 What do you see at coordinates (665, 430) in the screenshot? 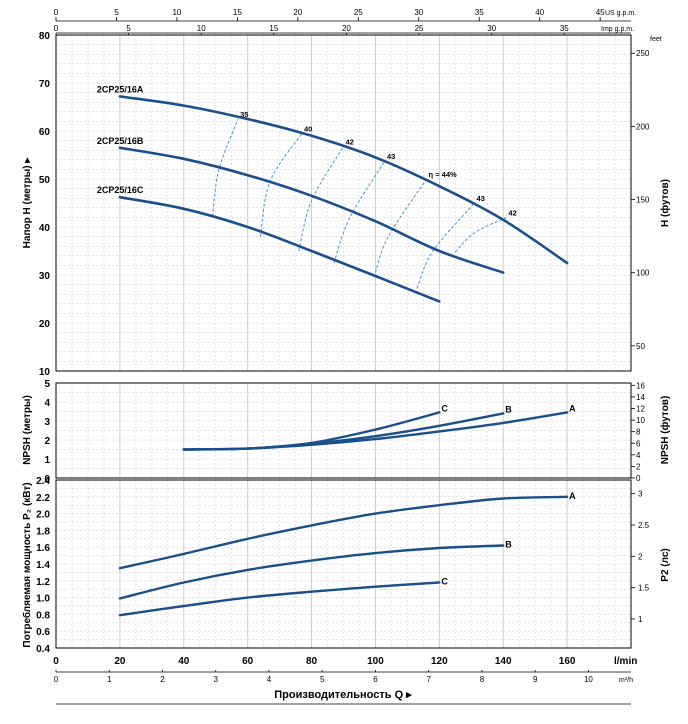
I see `npsh-ylabel-right: NPSH (футов)` at bounding box center [665, 430].